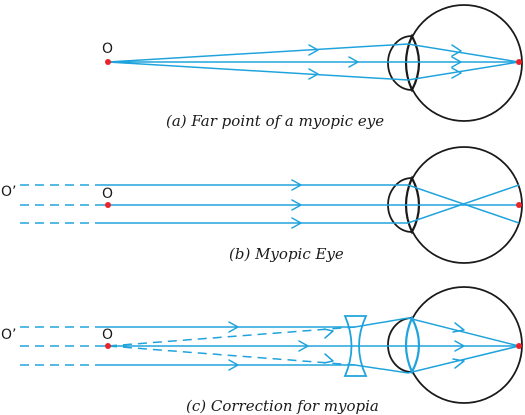  What do you see at coordinates (108, 62) in the screenshot?
I see `far-point-o` at bounding box center [108, 62].